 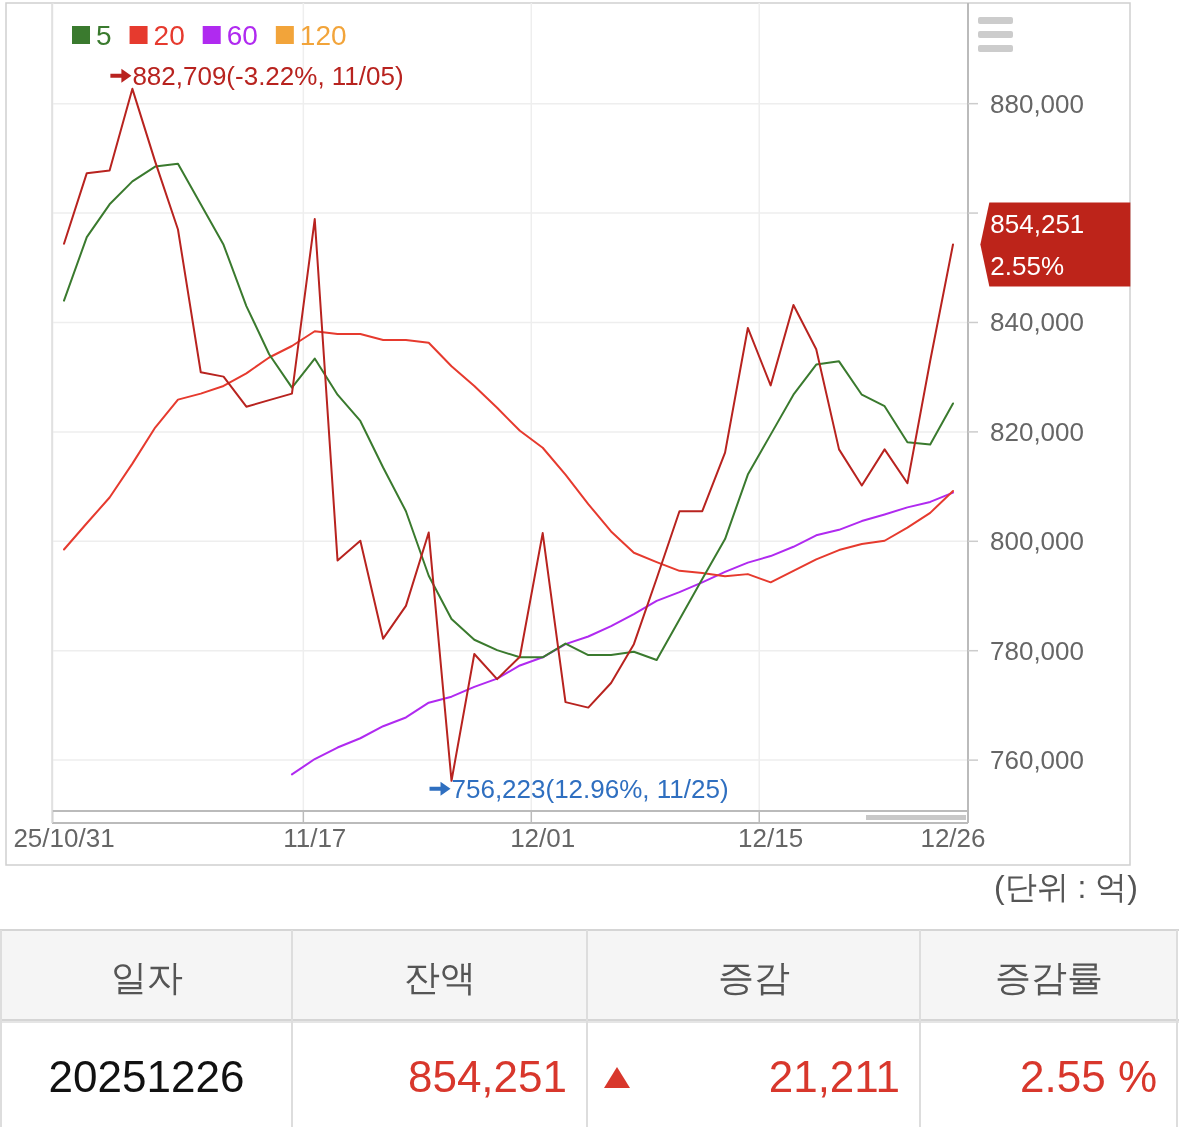 I want to click on text: 증감, so click(x=753, y=977).